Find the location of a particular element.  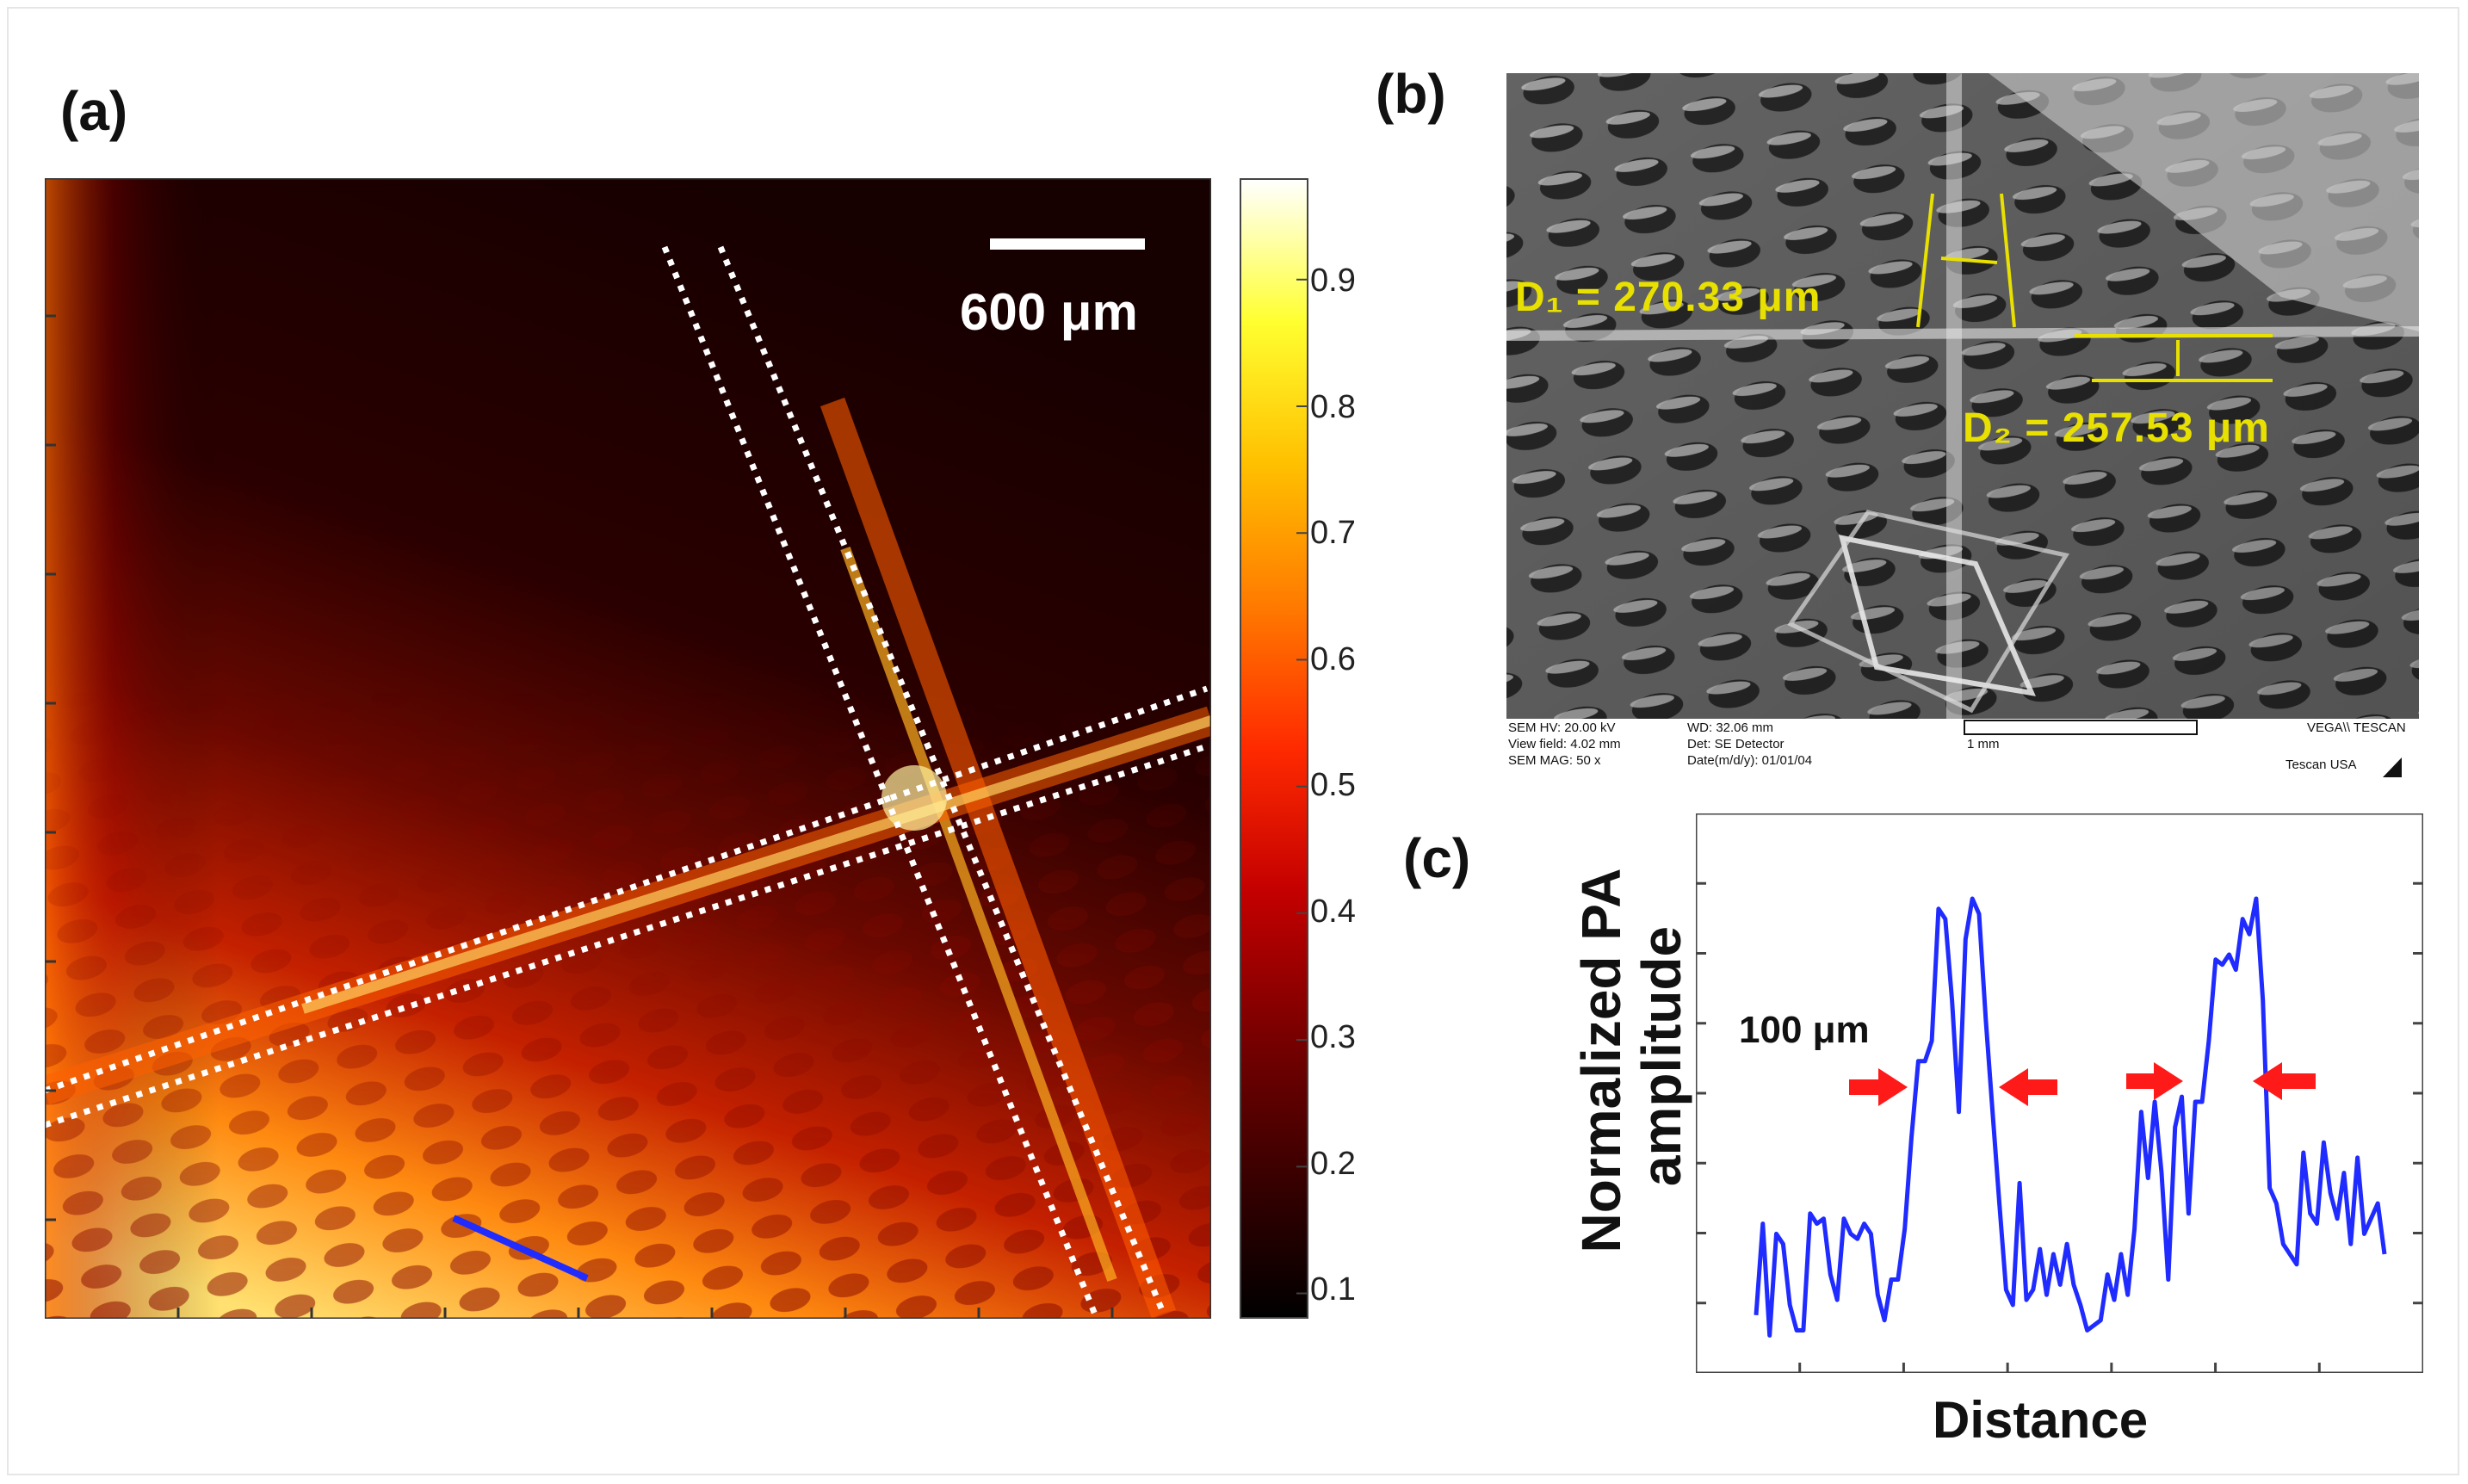

colorbar-tick: 0.7 is located at coordinates (1333, 533).